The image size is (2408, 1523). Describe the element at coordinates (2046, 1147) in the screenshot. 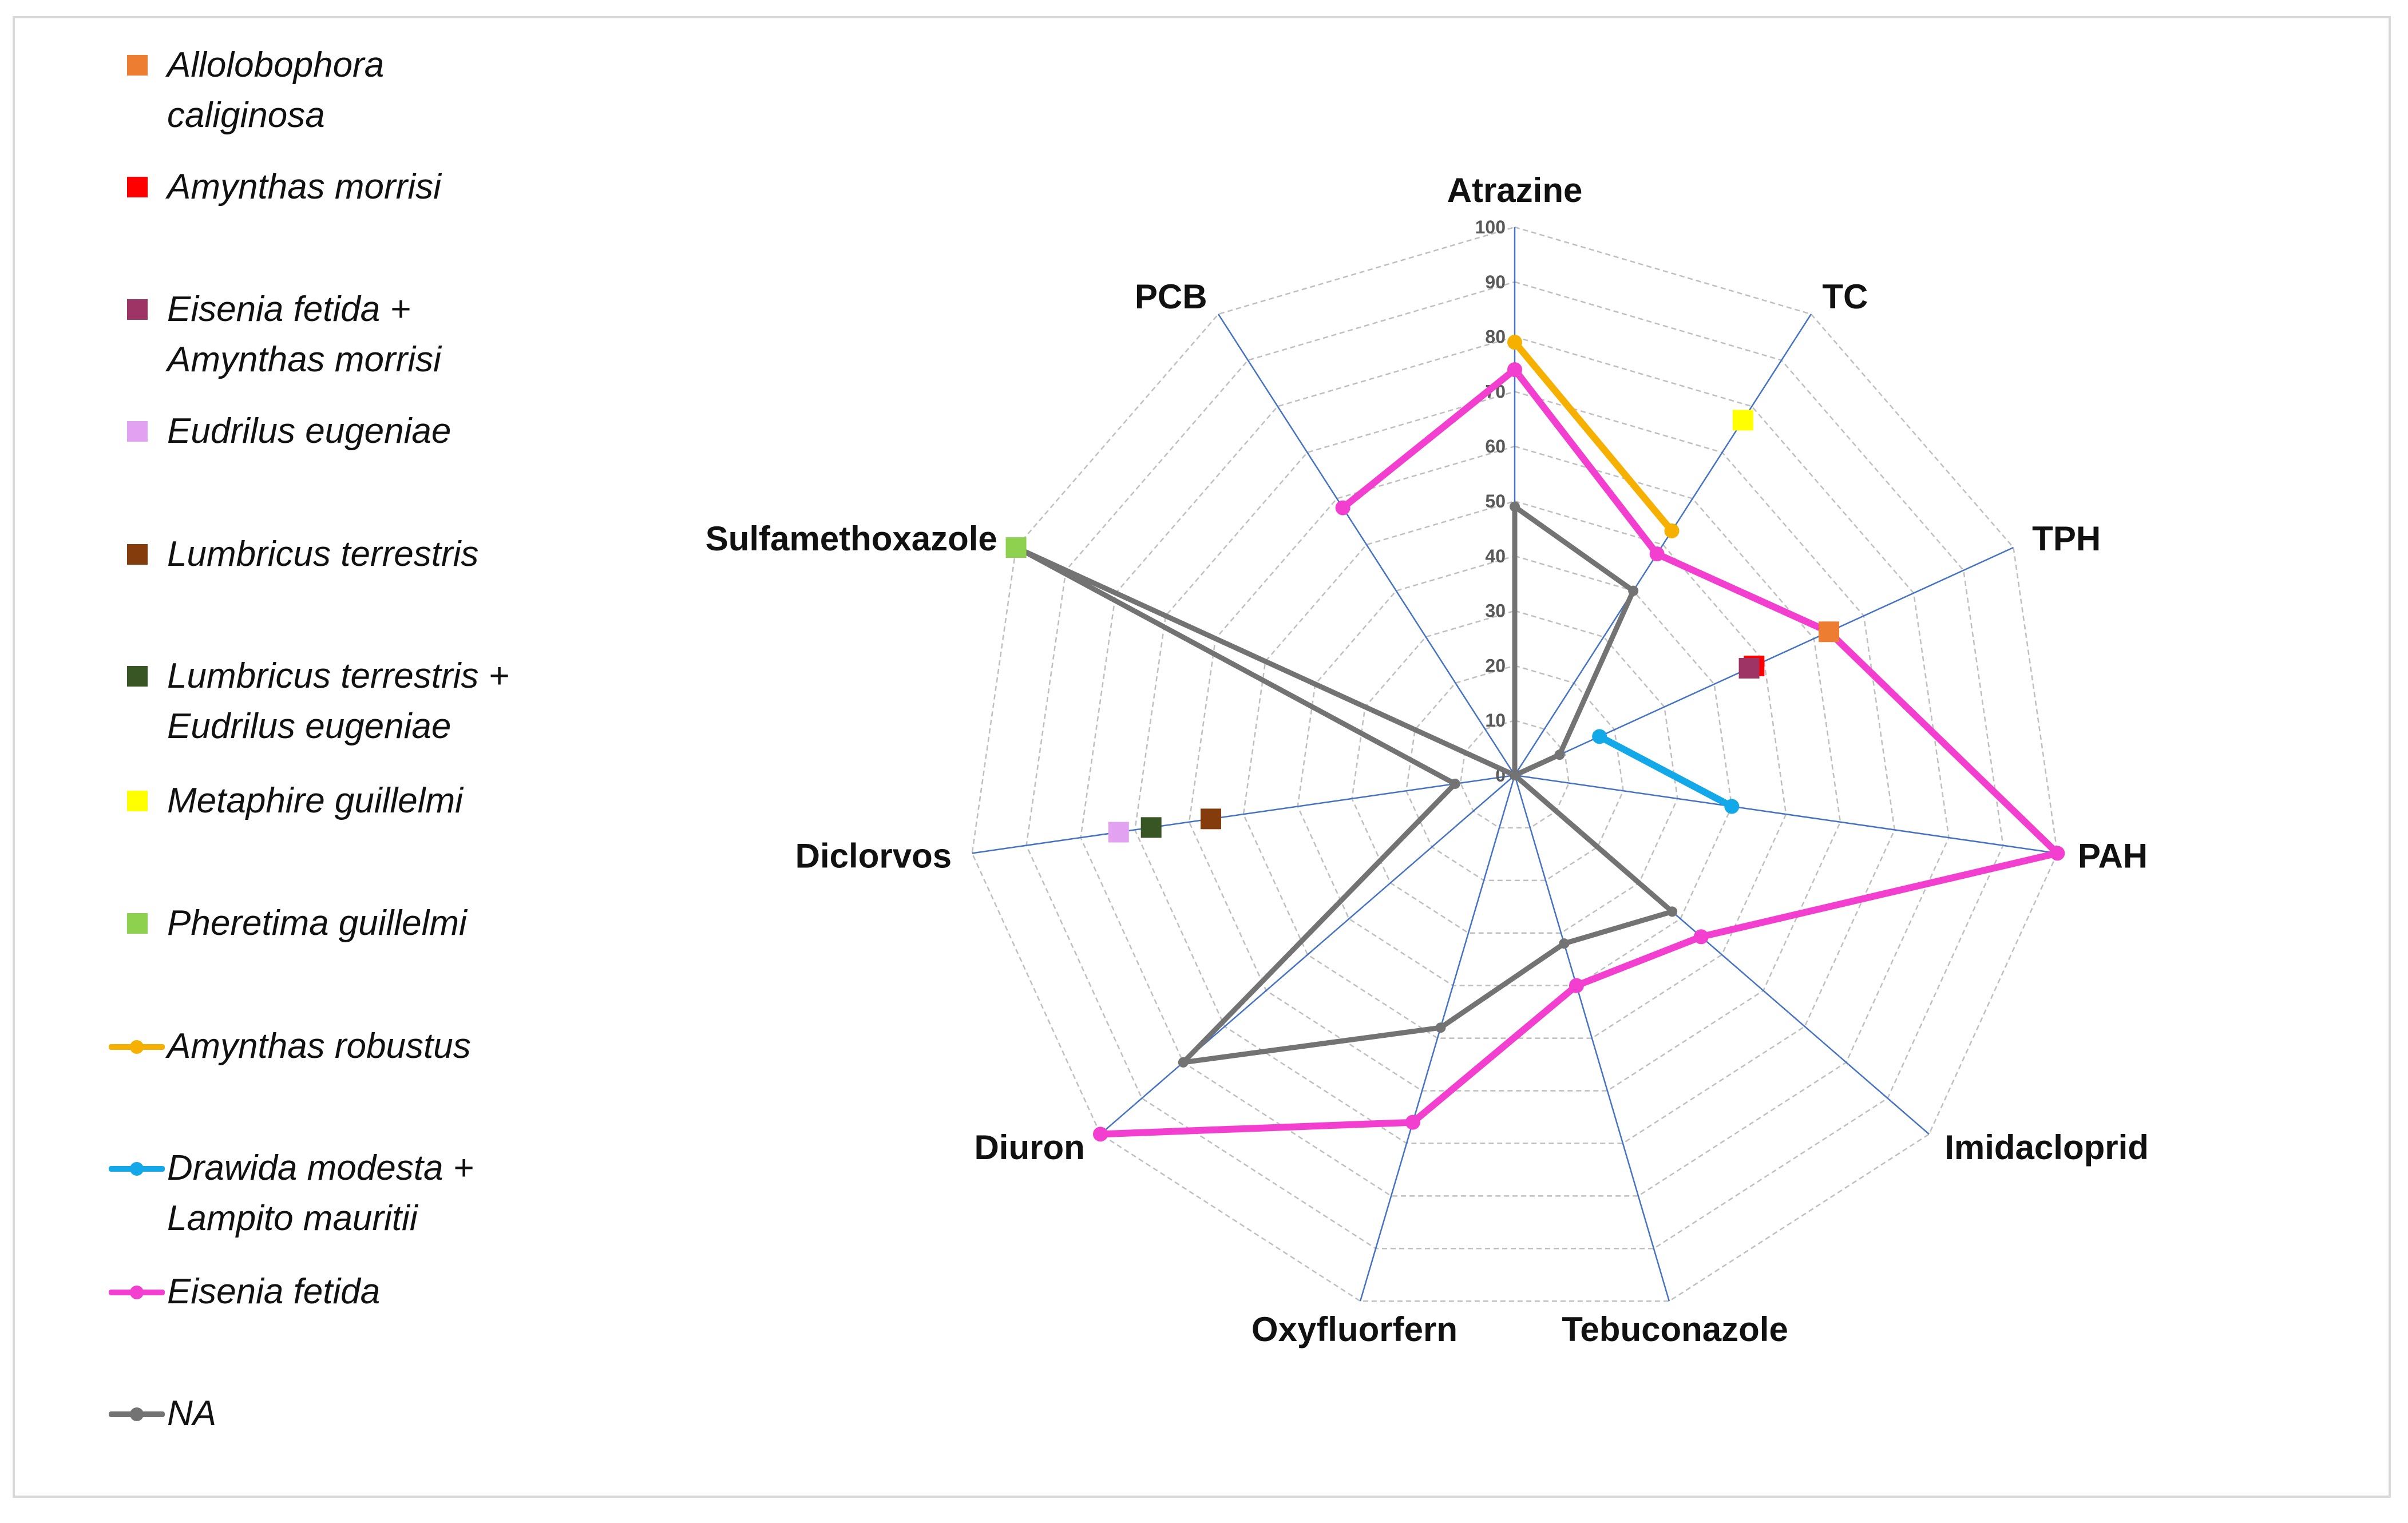

I see `axis-label-imidacloprid: Imidacloprid` at that location.